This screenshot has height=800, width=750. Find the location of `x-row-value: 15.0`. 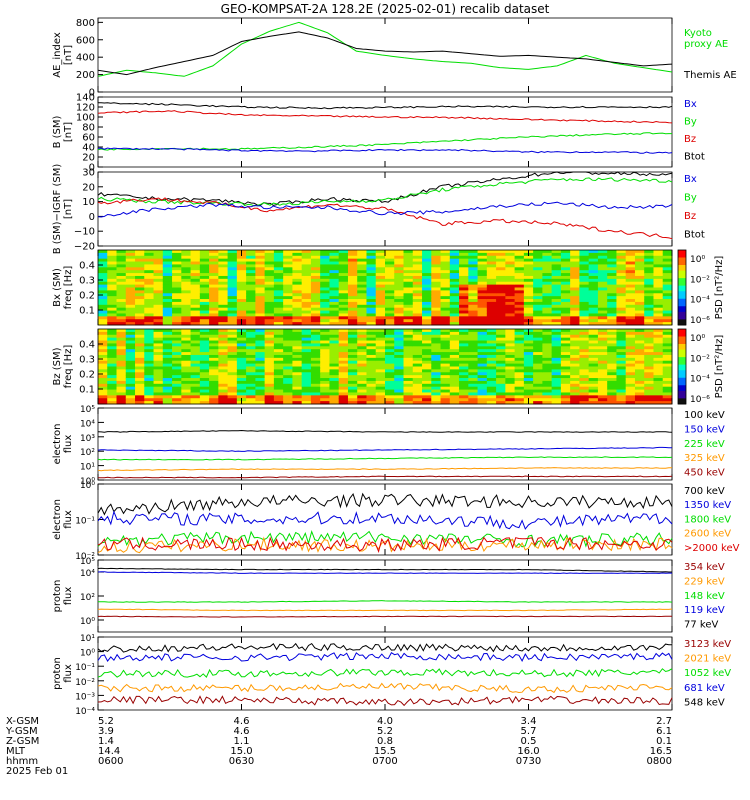

x-row-value: 15.0 is located at coordinates (241, 751).